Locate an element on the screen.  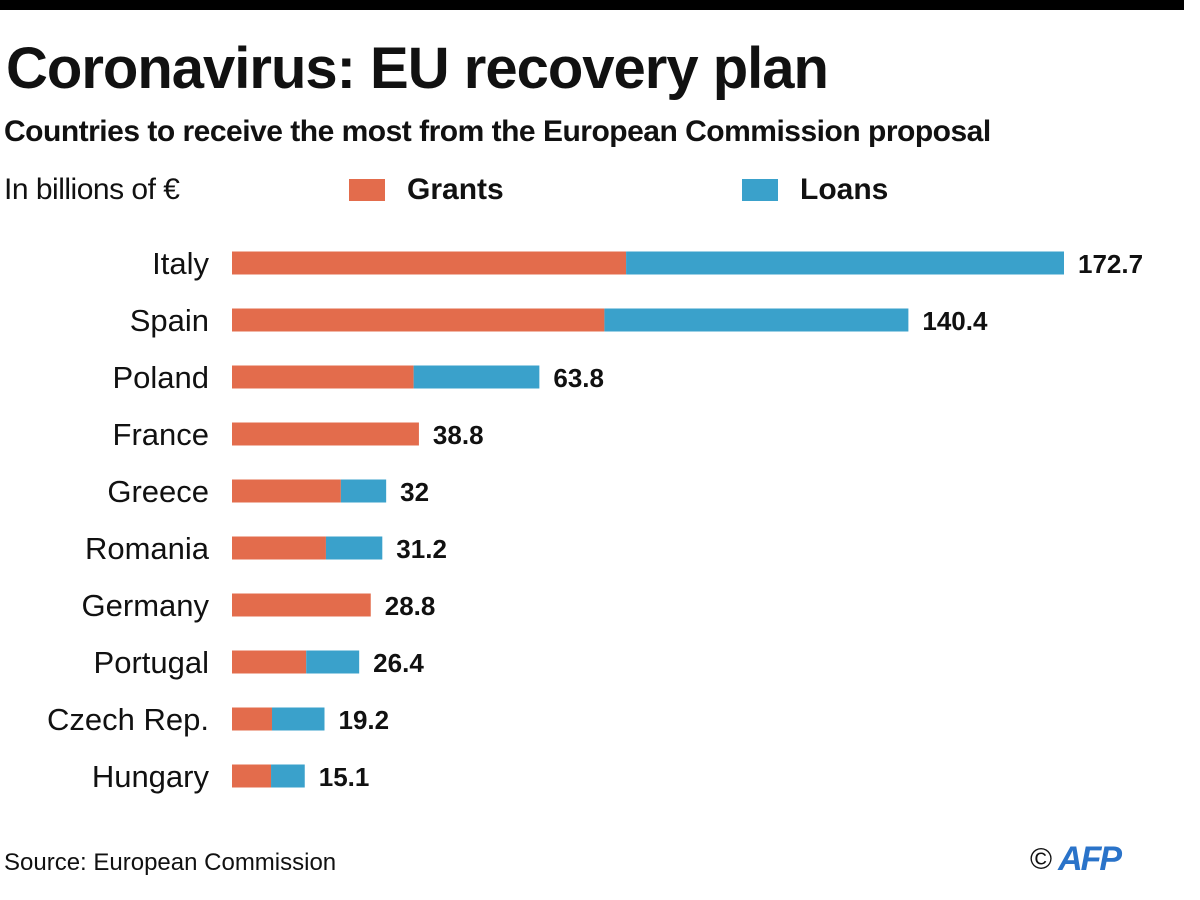
category-label: Czech Rep. is located at coordinates (128, 719).